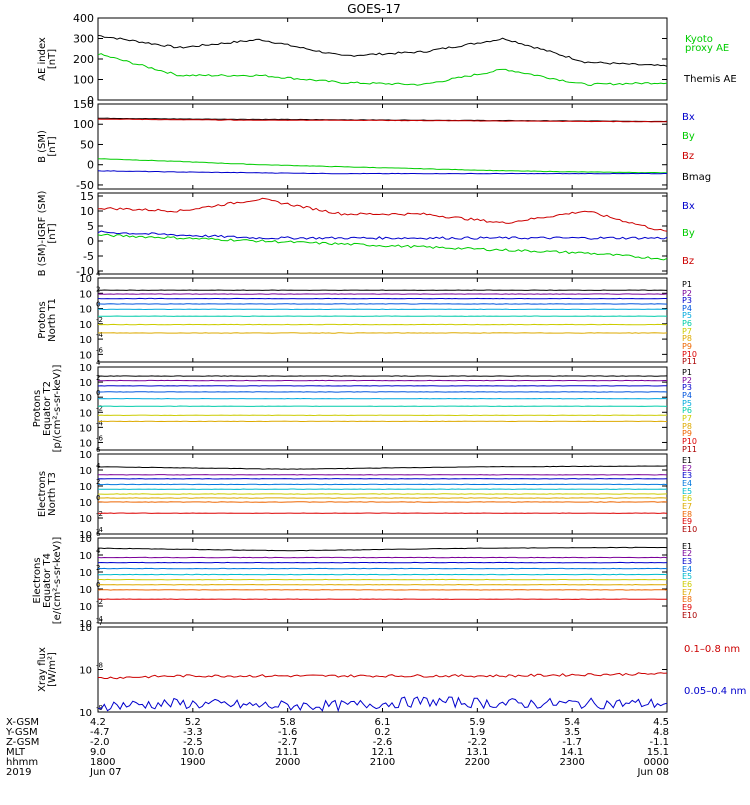 This screenshot has width=750, height=805. What do you see at coordinates (87, 144) in the screenshot?
I see `ytick-label: 50` at bounding box center [87, 144].